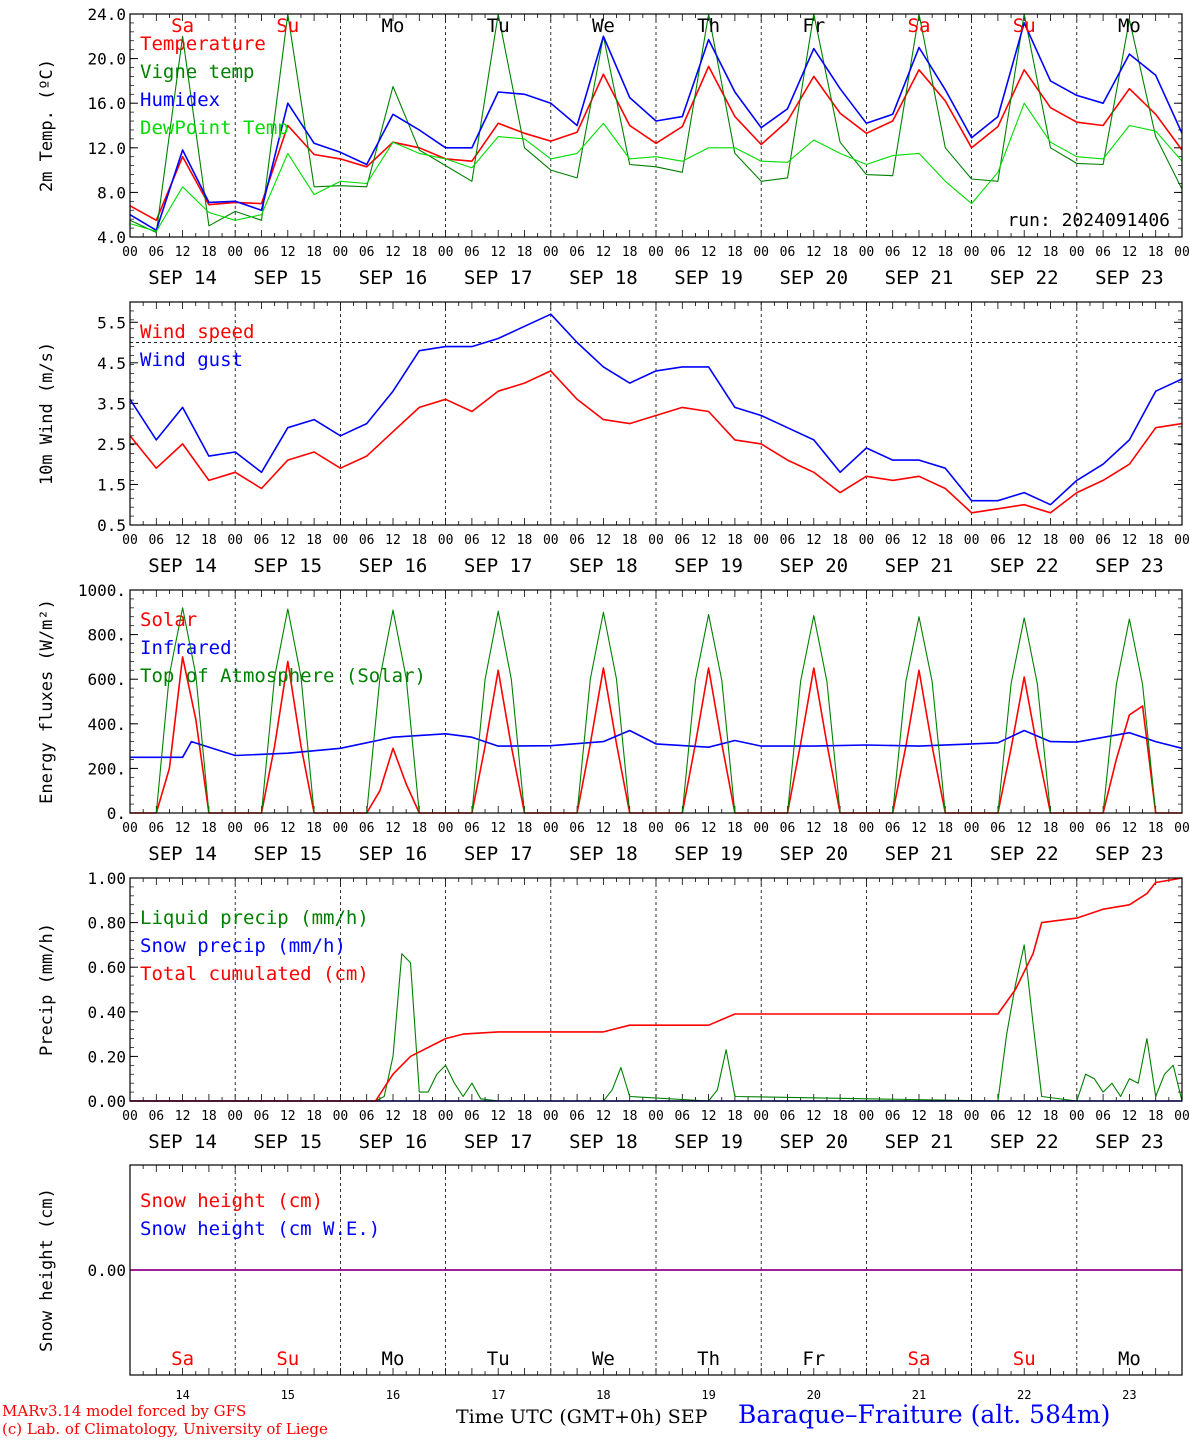  What do you see at coordinates (254, 918) in the screenshot?
I see `legend-entry: Liquid precip (mm/h)` at bounding box center [254, 918].